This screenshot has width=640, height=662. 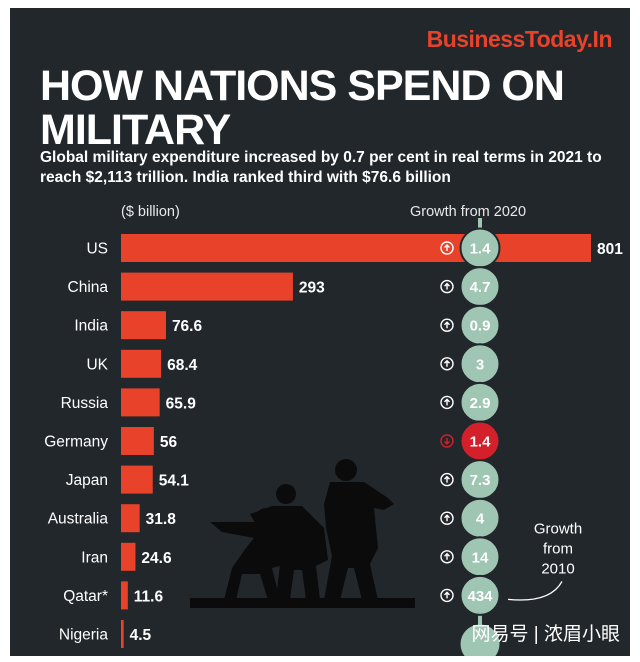 I want to click on category-label: Japan, so click(x=87, y=480).